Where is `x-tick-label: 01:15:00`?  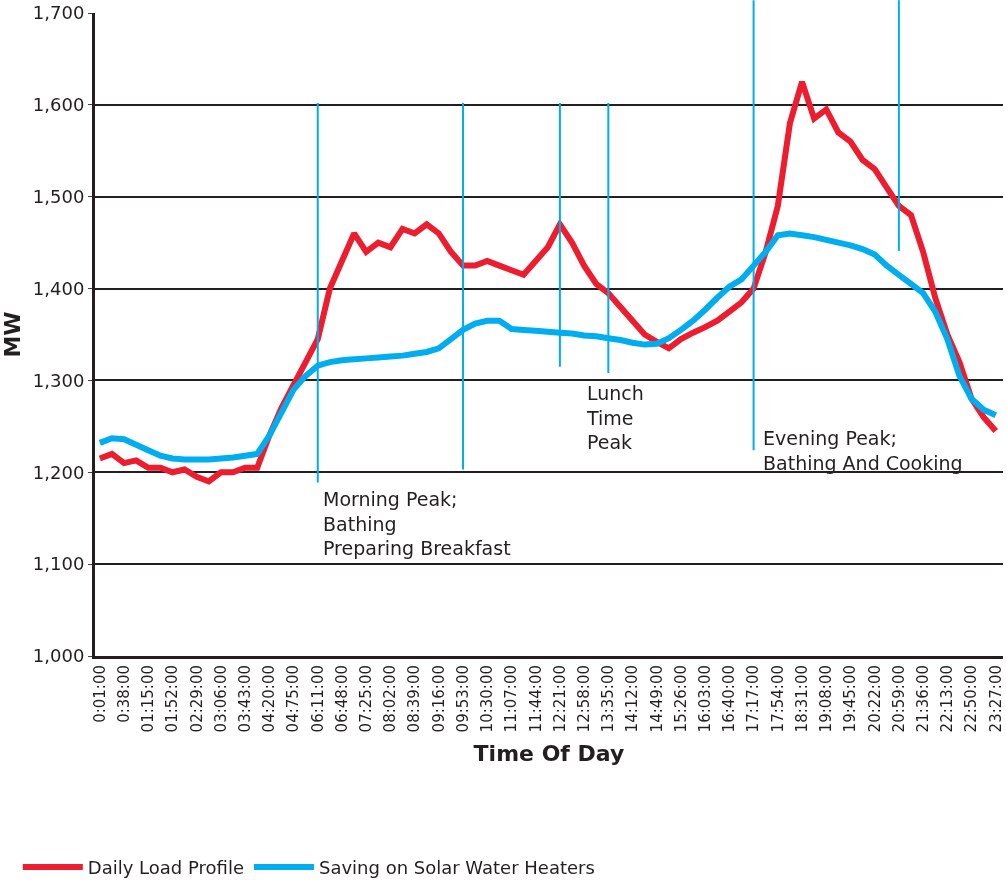
x-tick-label: 01:15:00 is located at coordinates (148, 699).